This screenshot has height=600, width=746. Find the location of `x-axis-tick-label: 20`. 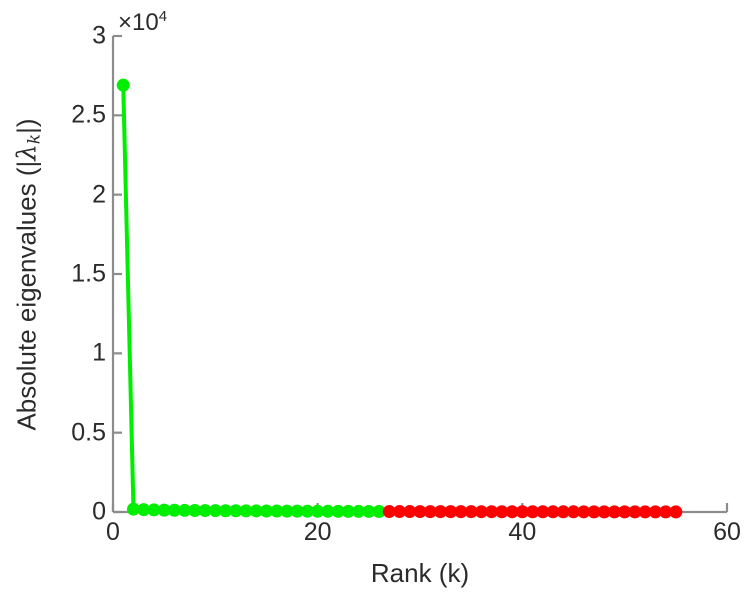

x-axis-tick-label: 20 is located at coordinates (317, 532).